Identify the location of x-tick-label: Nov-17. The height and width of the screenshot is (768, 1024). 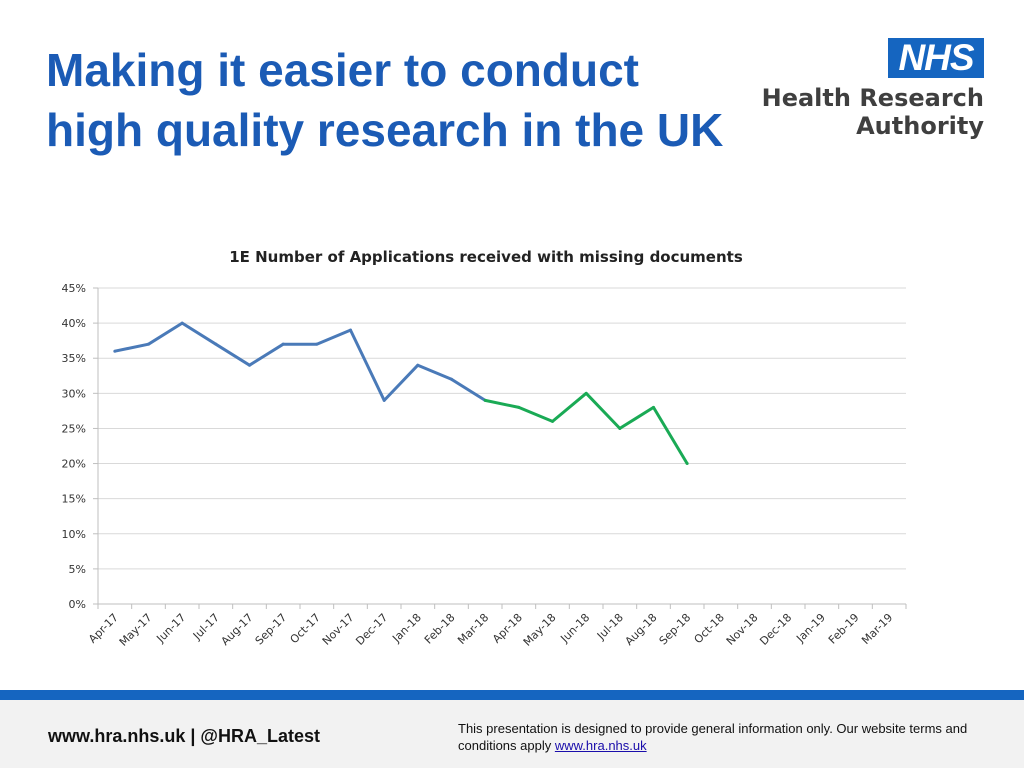
(338, 629).